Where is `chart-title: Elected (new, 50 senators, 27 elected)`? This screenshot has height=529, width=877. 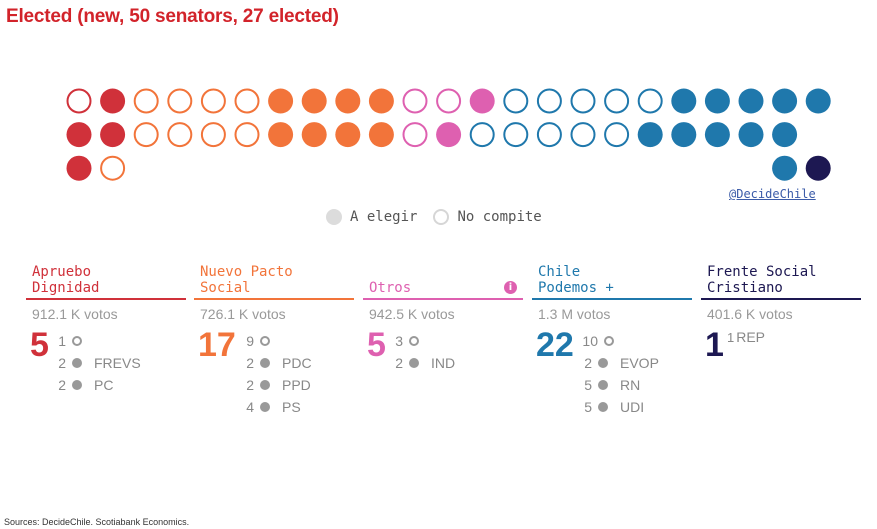
chart-title: Elected (new, 50 senators, 27 elected) is located at coordinates (172, 16).